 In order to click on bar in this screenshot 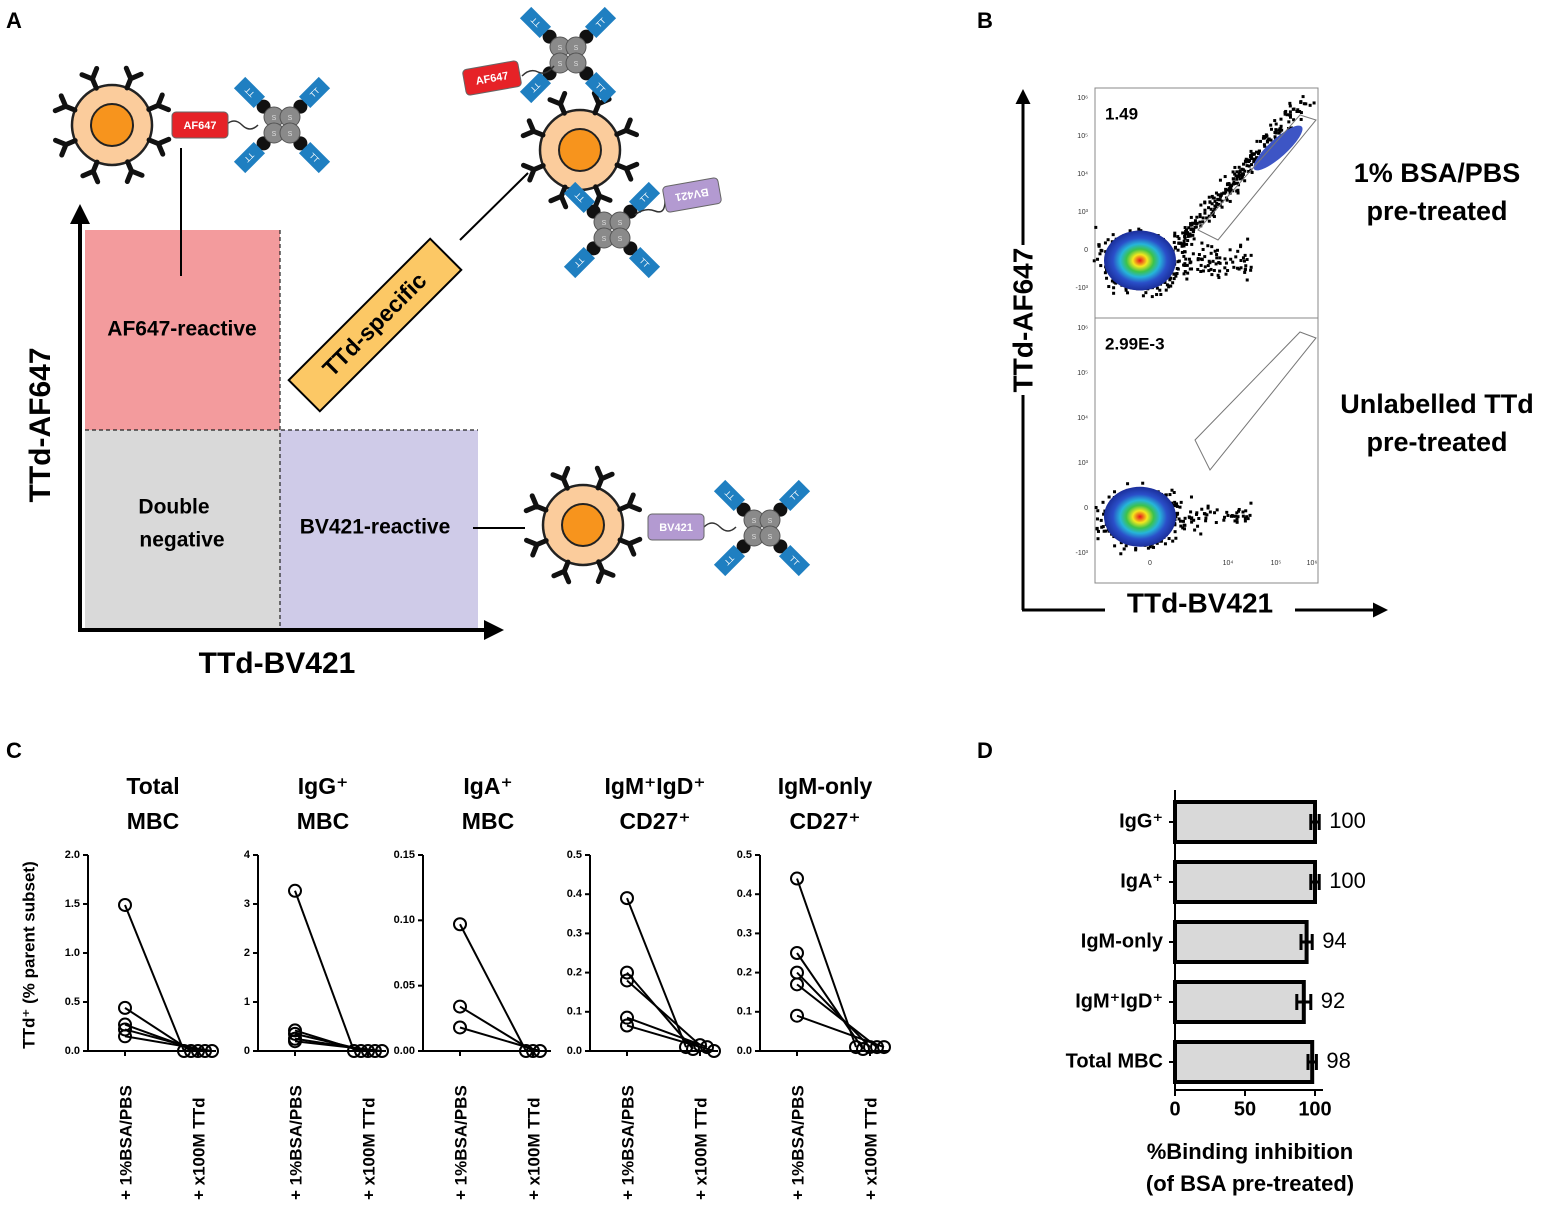, I will do `click(1239, 1002)`.